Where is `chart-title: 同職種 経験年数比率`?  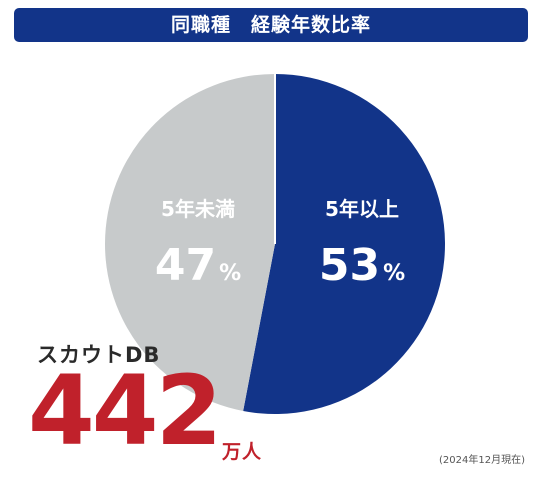 chart-title: 同職種 経験年数比率 is located at coordinates (271, 25).